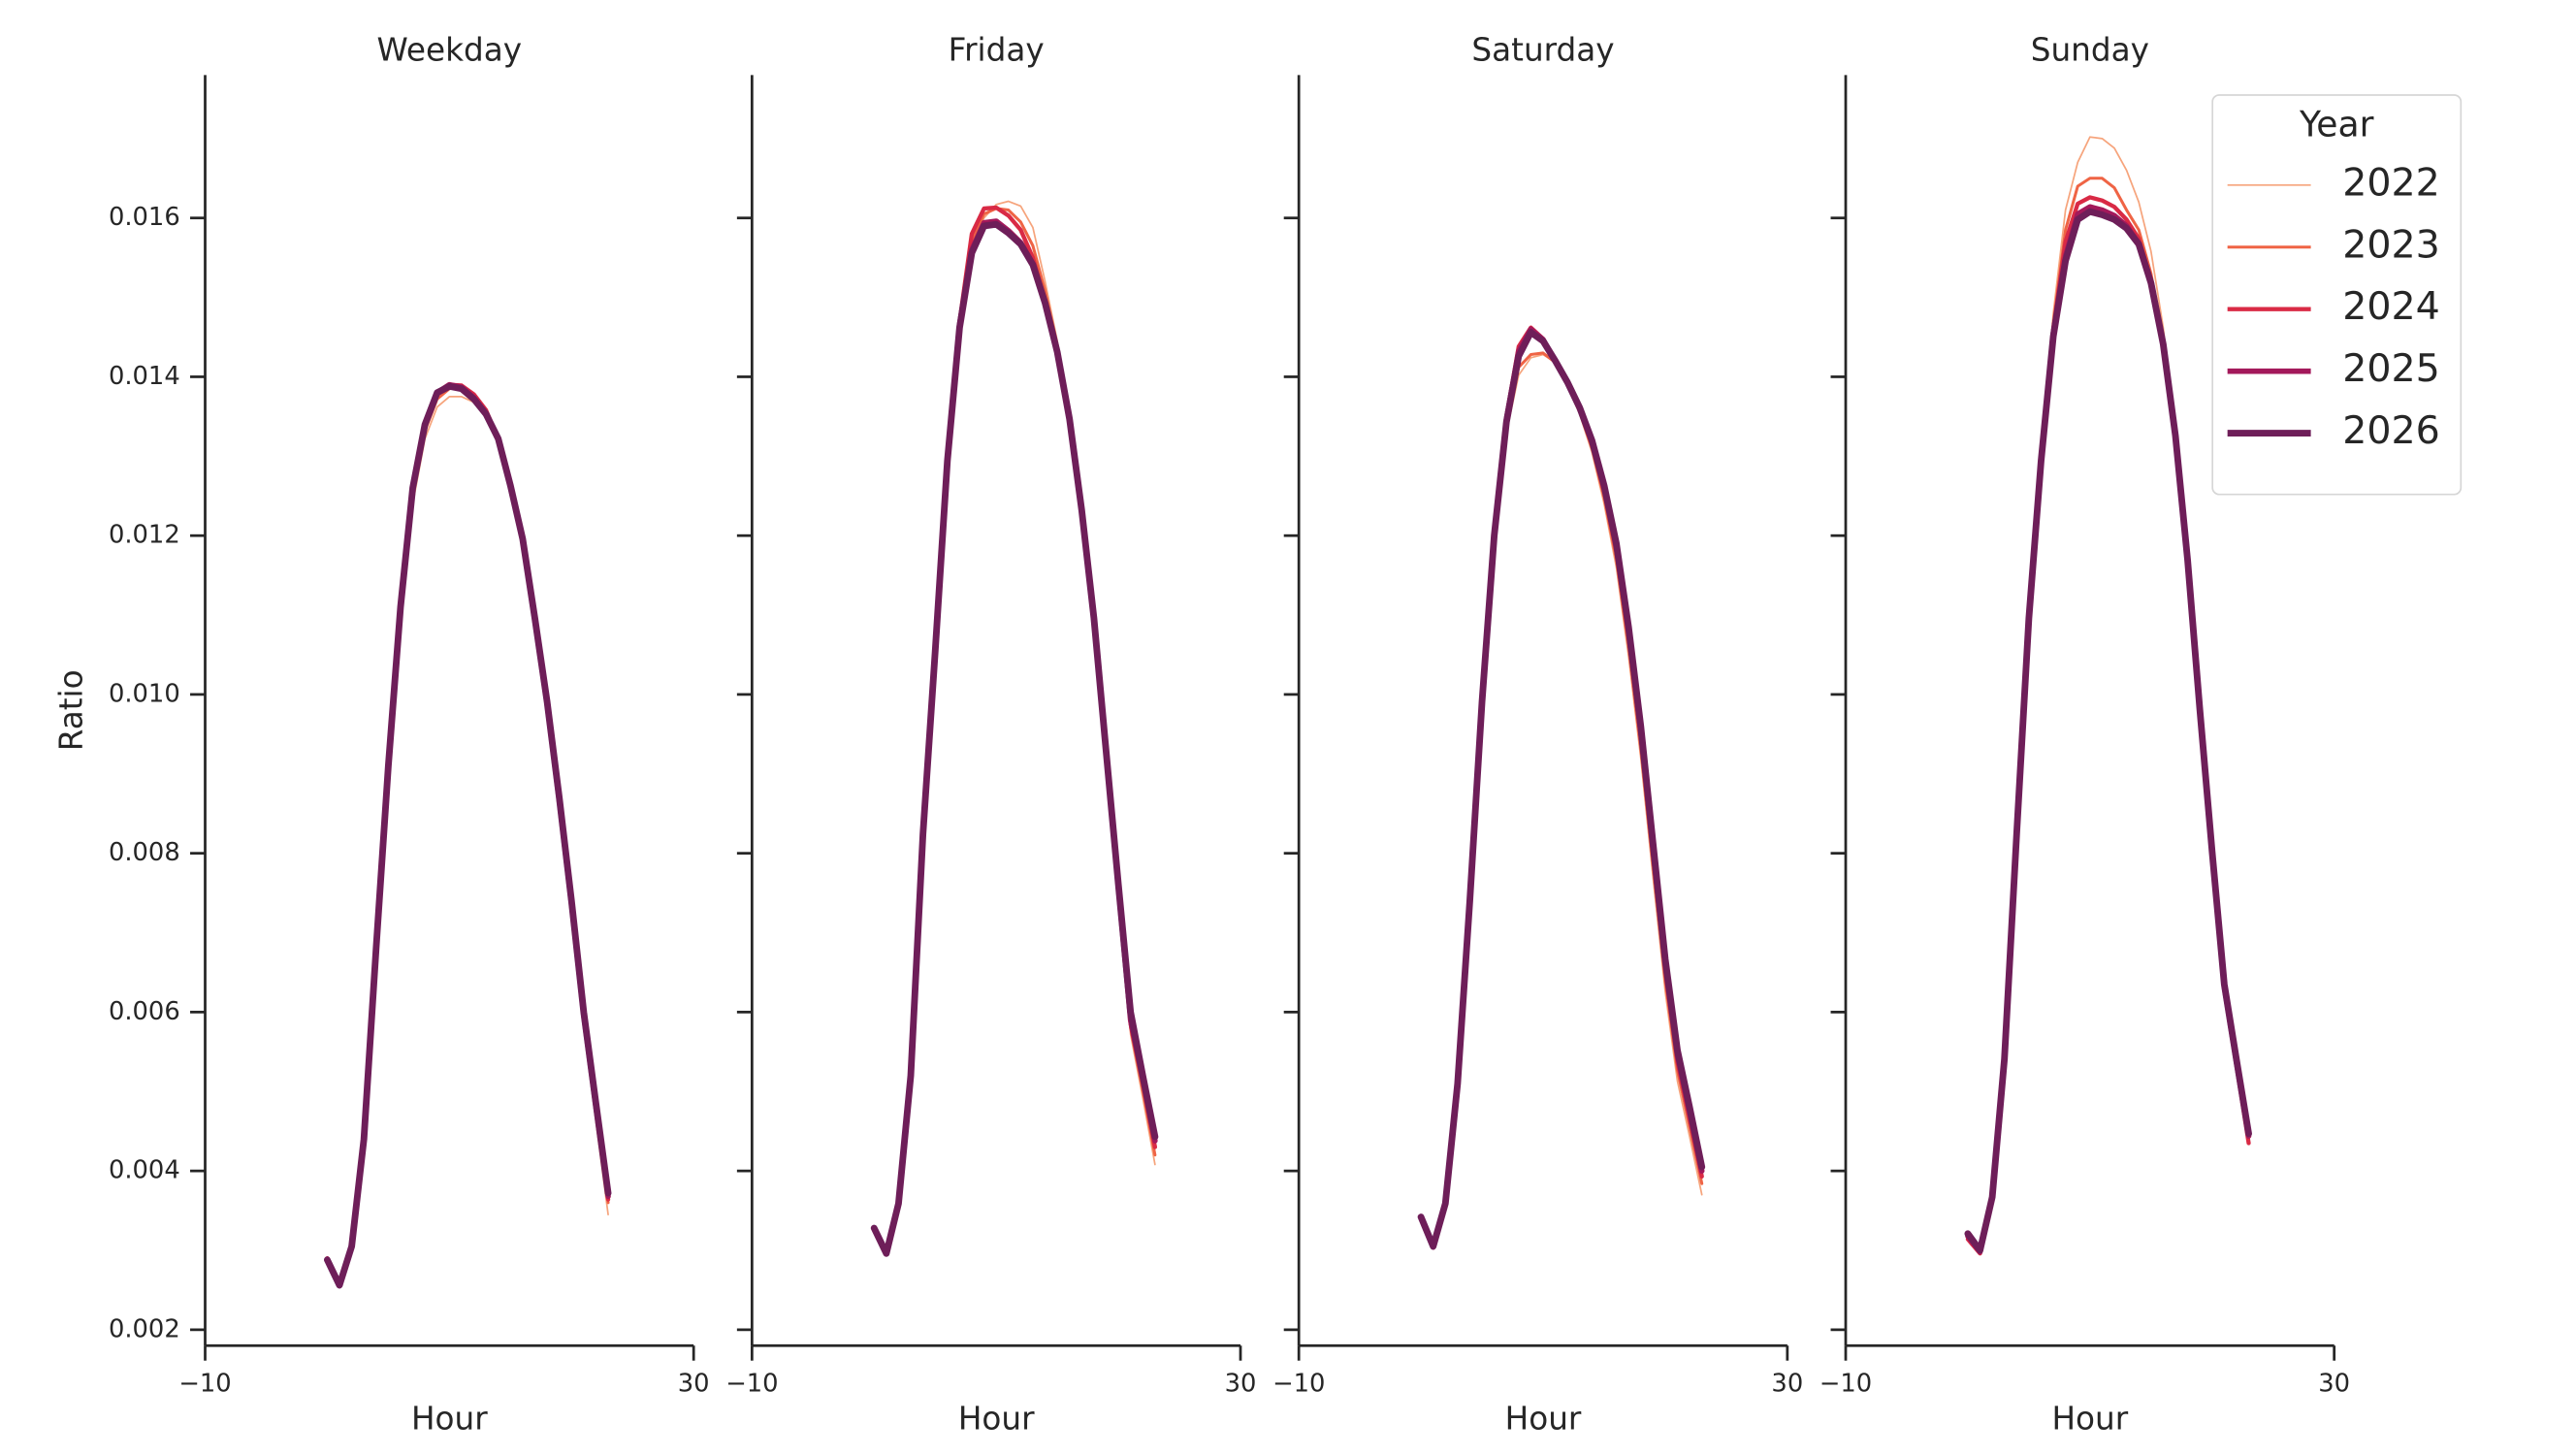 Image resolution: width=2576 pixels, height=1455 pixels. I want to click on legend-label: 2024, so click(2391, 306).